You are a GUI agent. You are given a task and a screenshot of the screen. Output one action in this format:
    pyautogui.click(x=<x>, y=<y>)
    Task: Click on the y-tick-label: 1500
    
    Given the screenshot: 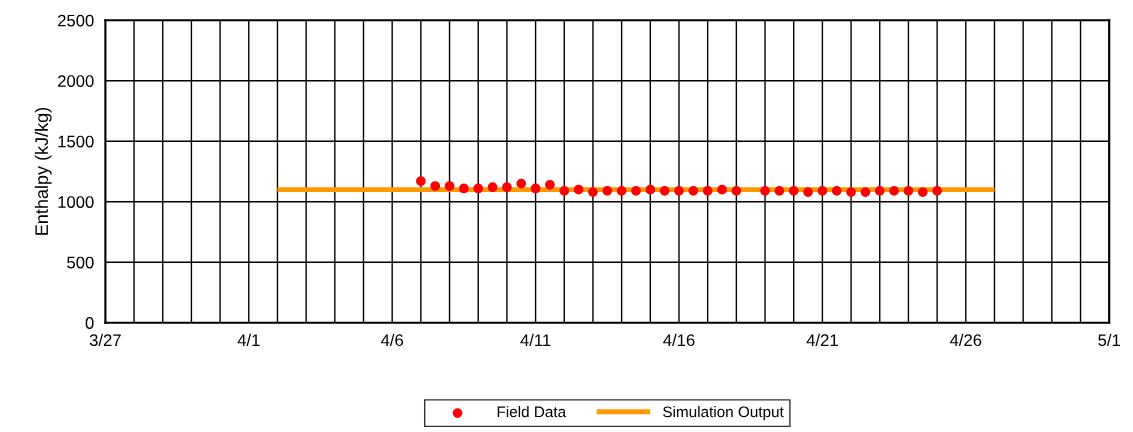 What is the action you would take?
    pyautogui.click(x=76, y=141)
    